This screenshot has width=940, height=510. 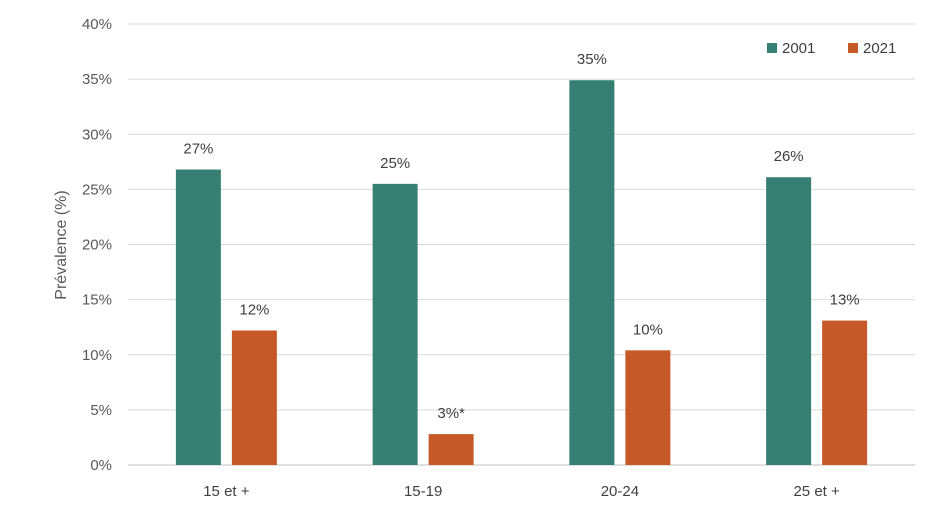 I want to click on x-tick-label: 15 et +, so click(x=226, y=491).